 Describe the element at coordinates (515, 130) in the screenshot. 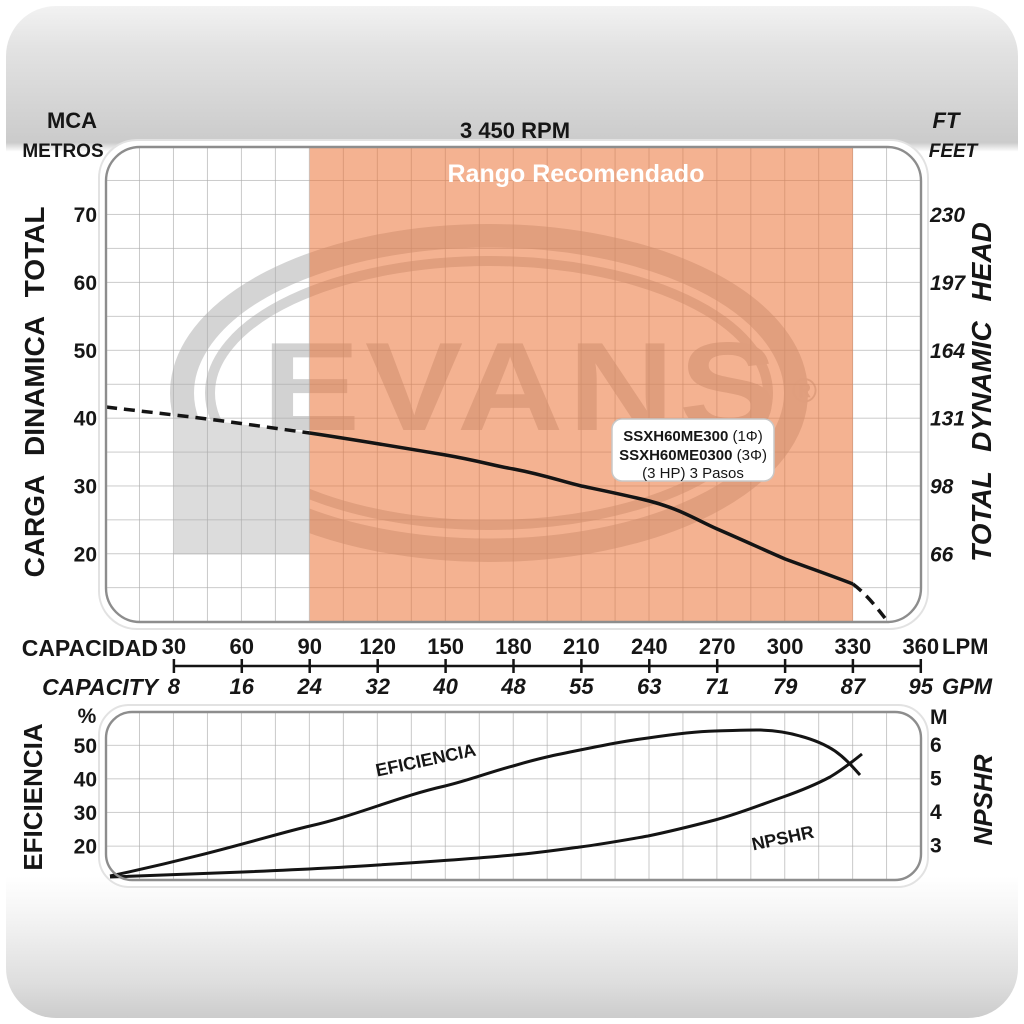

I see `rpm-title: 3 450 RPM` at that location.